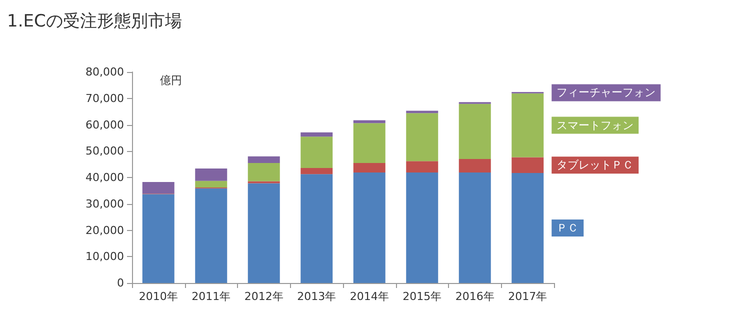 The width and height of the screenshot is (729, 324). What do you see at coordinates (94, 22) in the screenshot?
I see `chart-title: 1.ECの受注形態別市場` at bounding box center [94, 22].